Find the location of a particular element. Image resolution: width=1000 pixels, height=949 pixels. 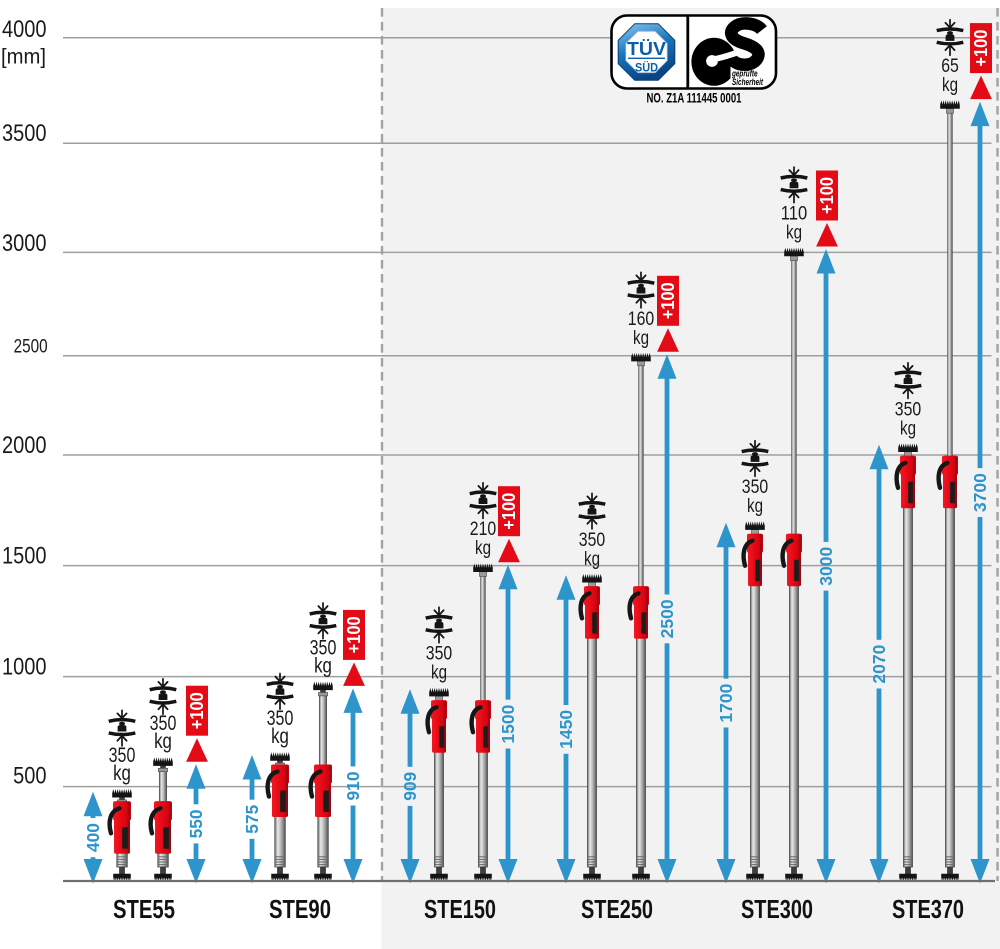

svg-text: 910 is located at coordinates (353, 785).